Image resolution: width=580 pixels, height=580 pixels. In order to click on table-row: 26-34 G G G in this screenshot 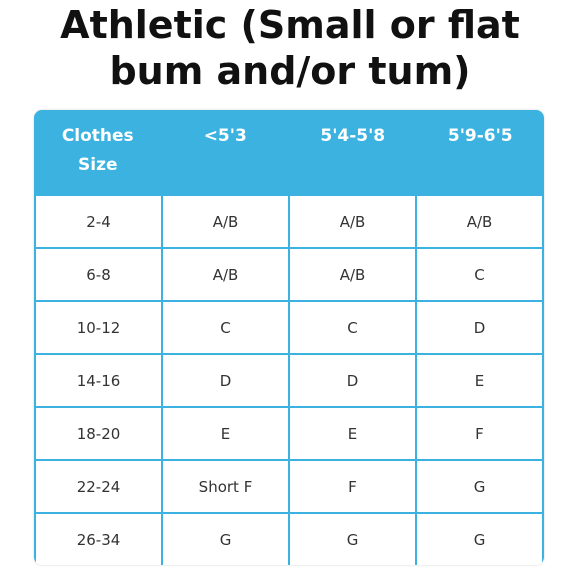, I will do `click(289, 539)`.